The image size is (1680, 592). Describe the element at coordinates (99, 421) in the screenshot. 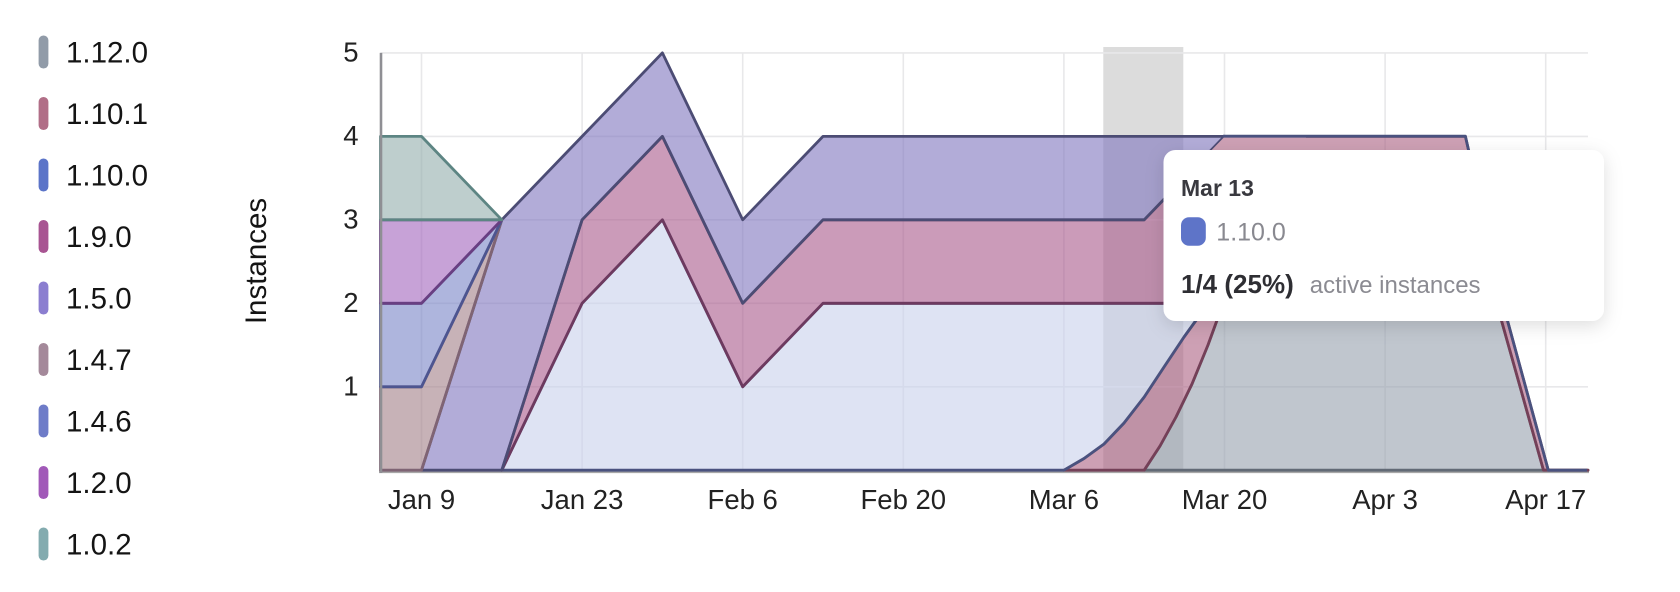

I see `svg-text: 1.4.6` at that location.